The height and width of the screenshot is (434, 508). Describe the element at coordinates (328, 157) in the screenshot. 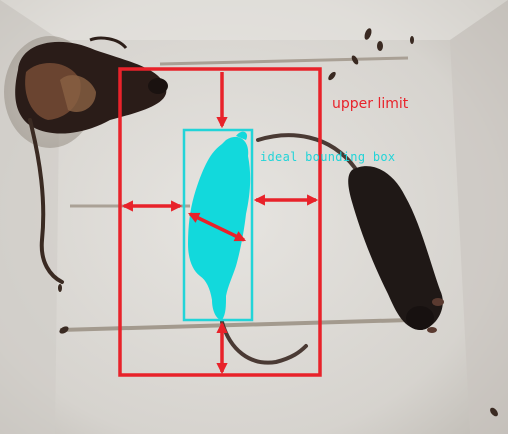

I see `ideal-bounding-box-label: ideal bounding box` at that location.